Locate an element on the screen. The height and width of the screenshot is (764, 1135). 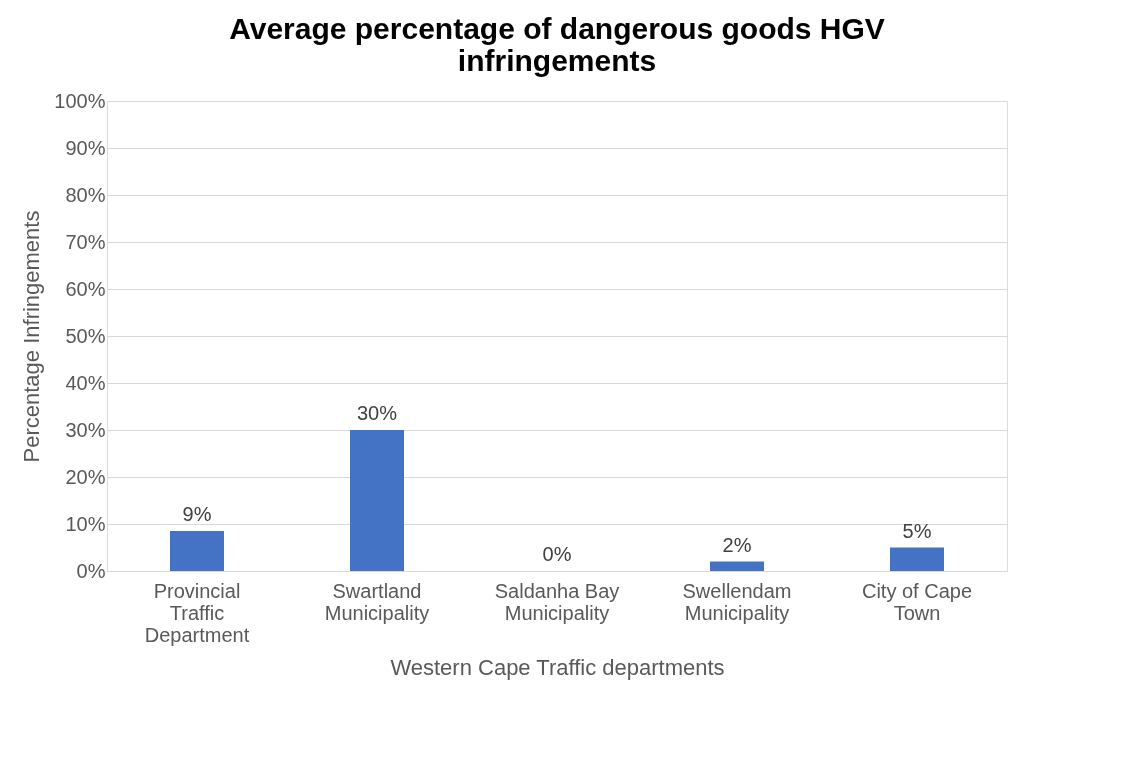
chart-title: Average percentage of dangerous goods HGV infringements is located at coordinates (557, 44).